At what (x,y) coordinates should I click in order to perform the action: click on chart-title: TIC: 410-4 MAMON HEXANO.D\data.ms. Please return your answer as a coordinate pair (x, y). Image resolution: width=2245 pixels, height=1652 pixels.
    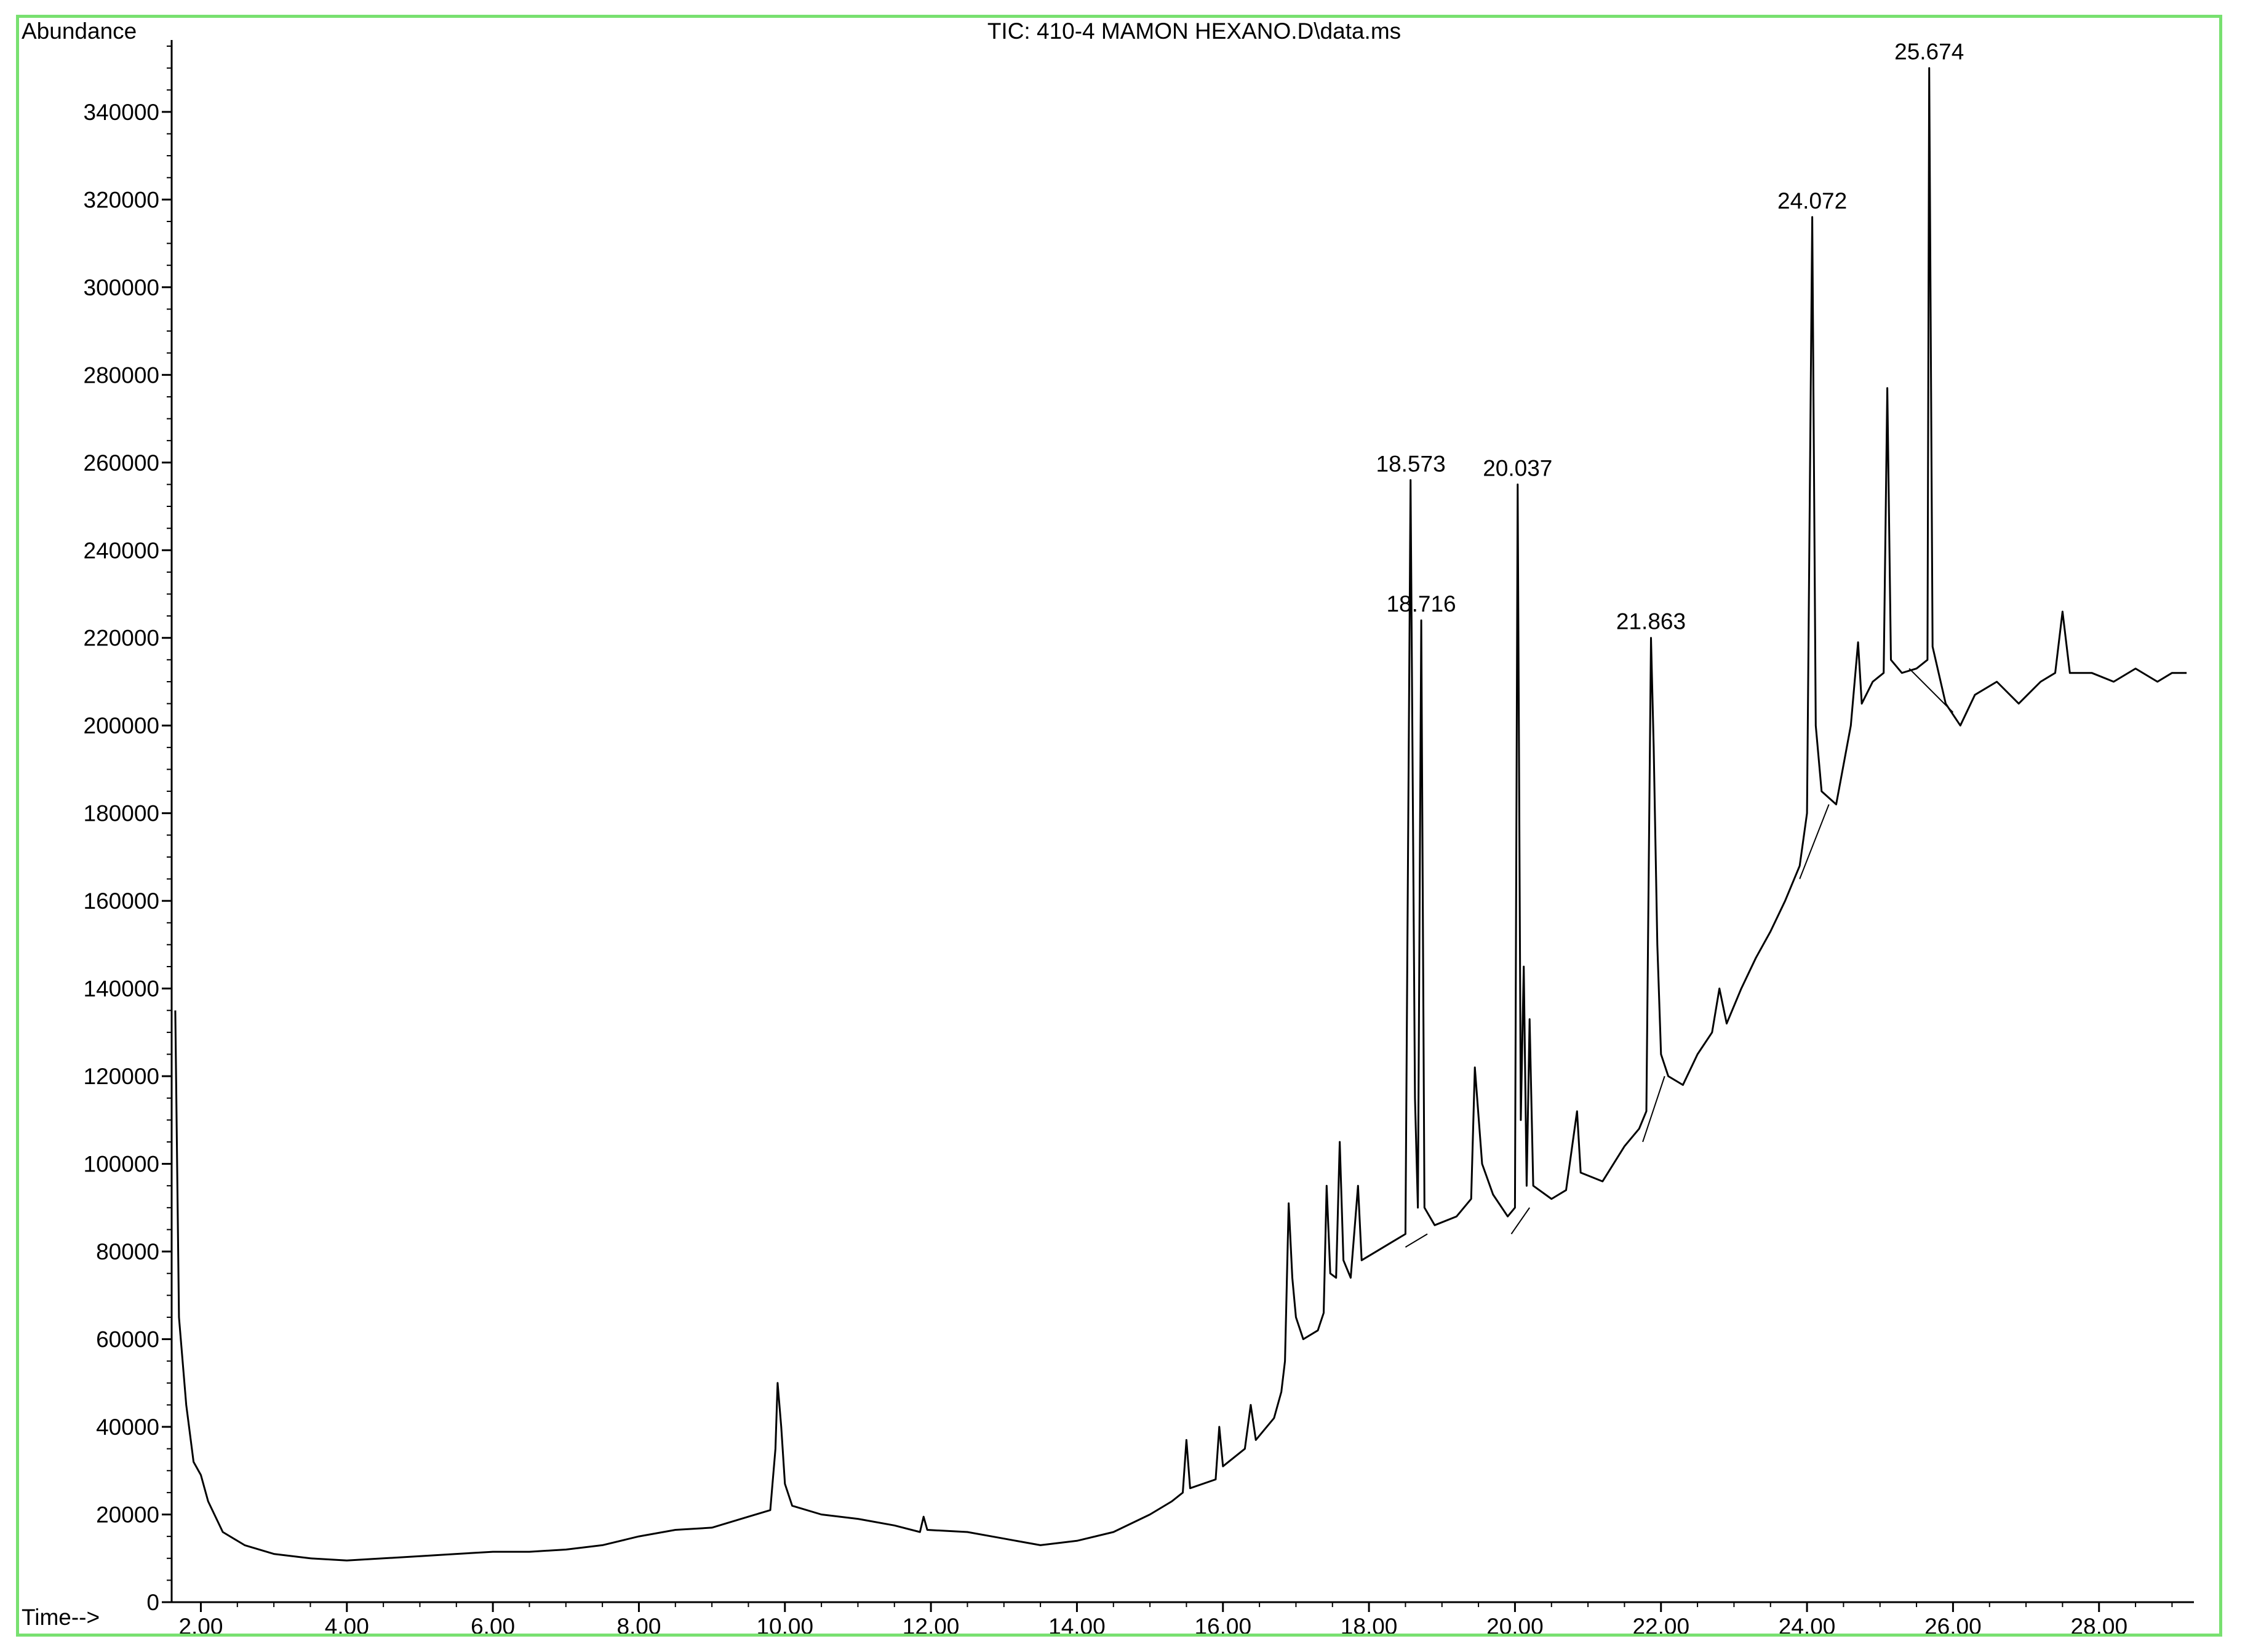
    Looking at the image, I should click on (1194, 31).